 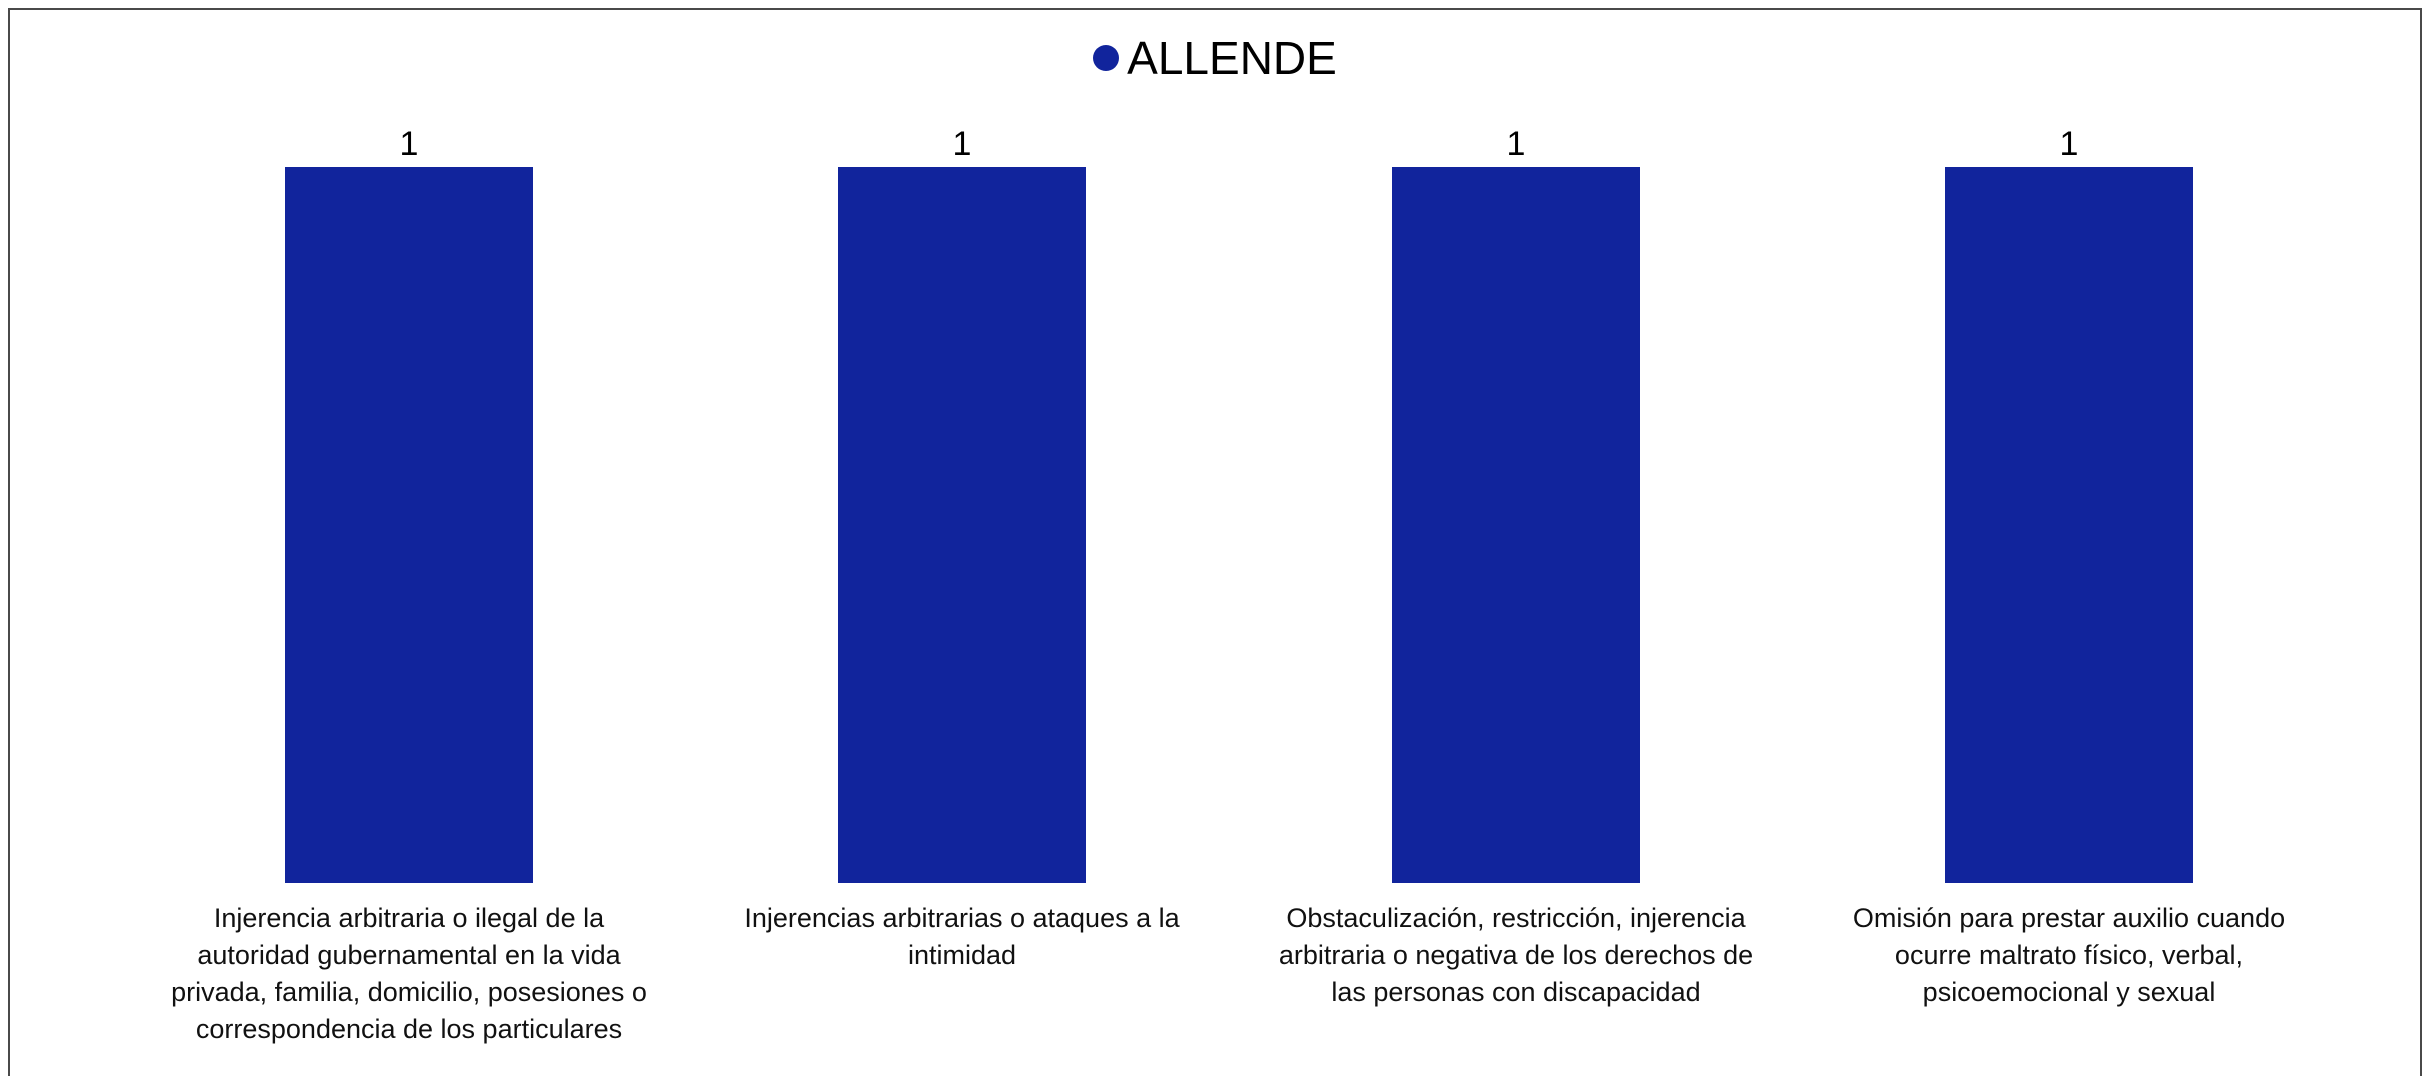 What do you see at coordinates (1232, 58) in the screenshot?
I see `legend-label-allende: ALLENDE` at bounding box center [1232, 58].